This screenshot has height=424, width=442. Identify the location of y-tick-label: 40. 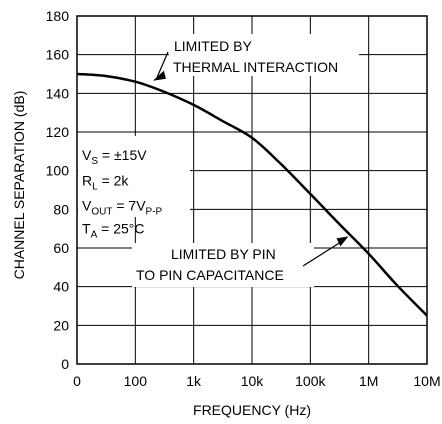
(61, 287).